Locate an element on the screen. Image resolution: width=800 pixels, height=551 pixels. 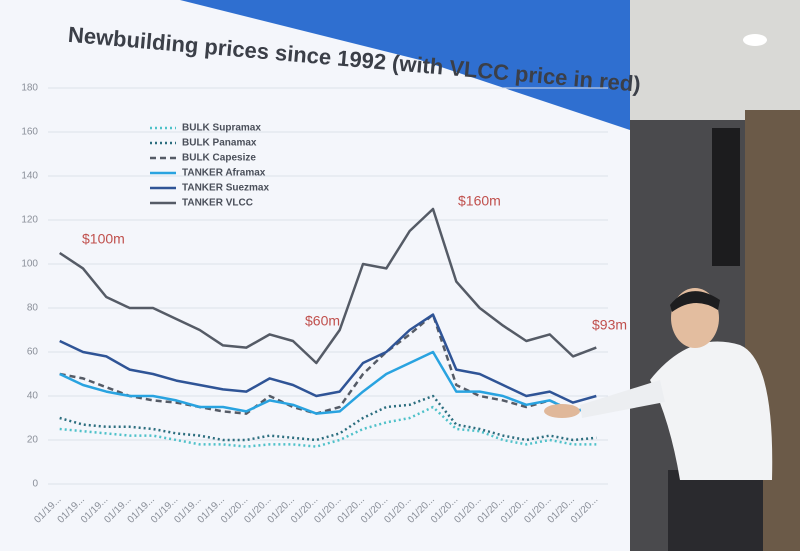
legend-label: TANKER VLCC is located at coordinates (217, 203).